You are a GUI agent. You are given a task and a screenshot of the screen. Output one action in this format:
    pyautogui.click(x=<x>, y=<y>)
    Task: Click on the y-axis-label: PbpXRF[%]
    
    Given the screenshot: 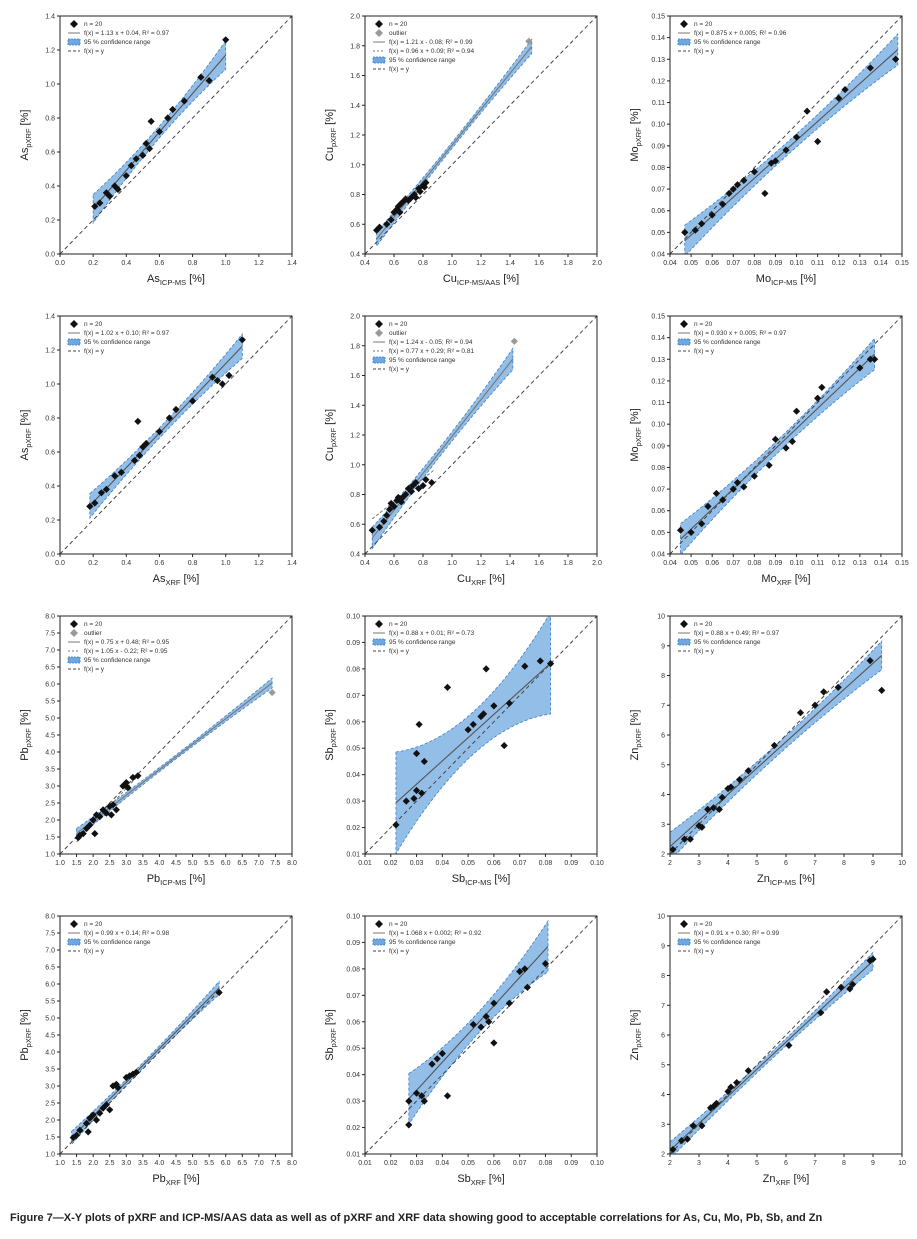 What is the action you would take?
    pyautogui.click(x=26, y=735)
    